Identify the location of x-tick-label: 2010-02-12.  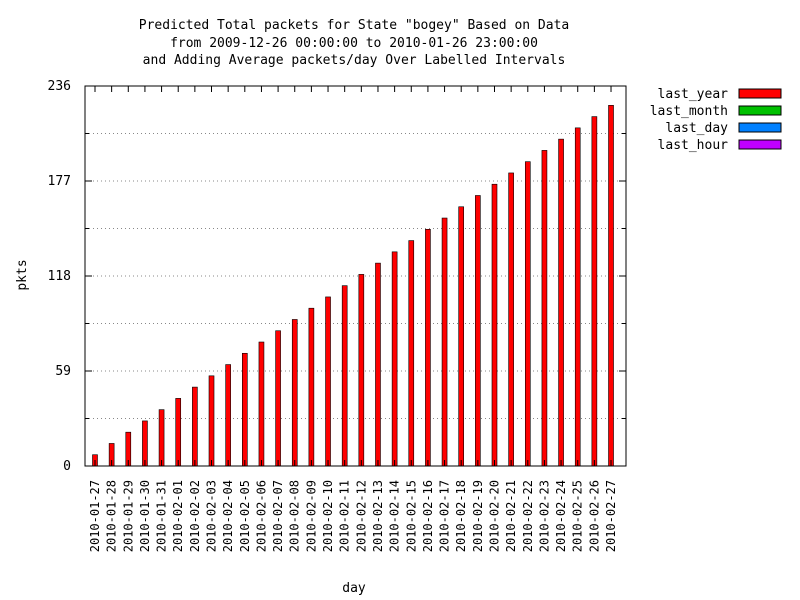
(361, 516).